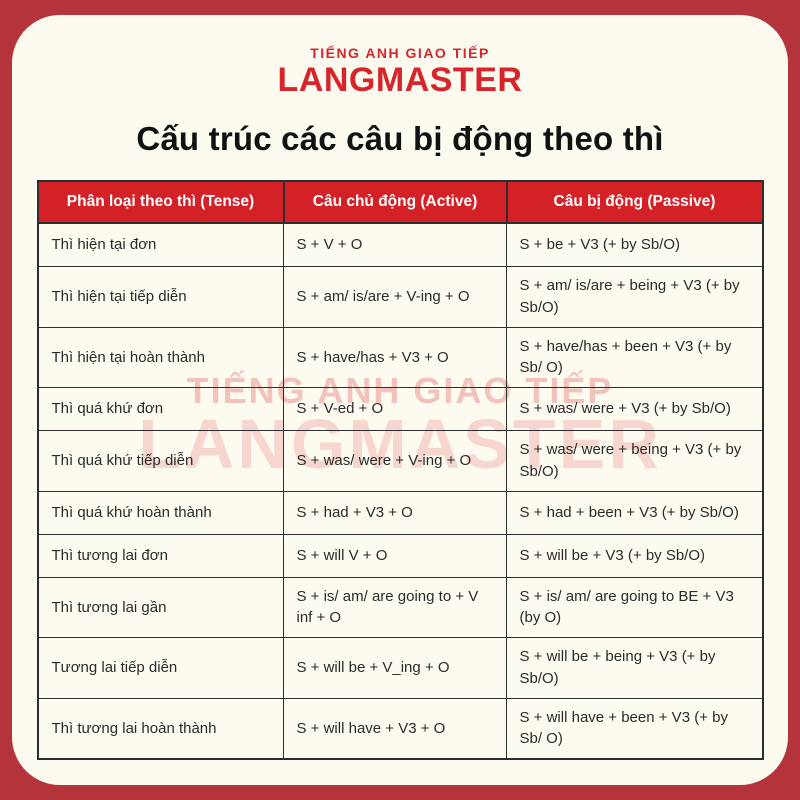 This screenshot has height=800, width=800. I want to click on column-header-active: Câu chủ động (Active), so click(394, 202).